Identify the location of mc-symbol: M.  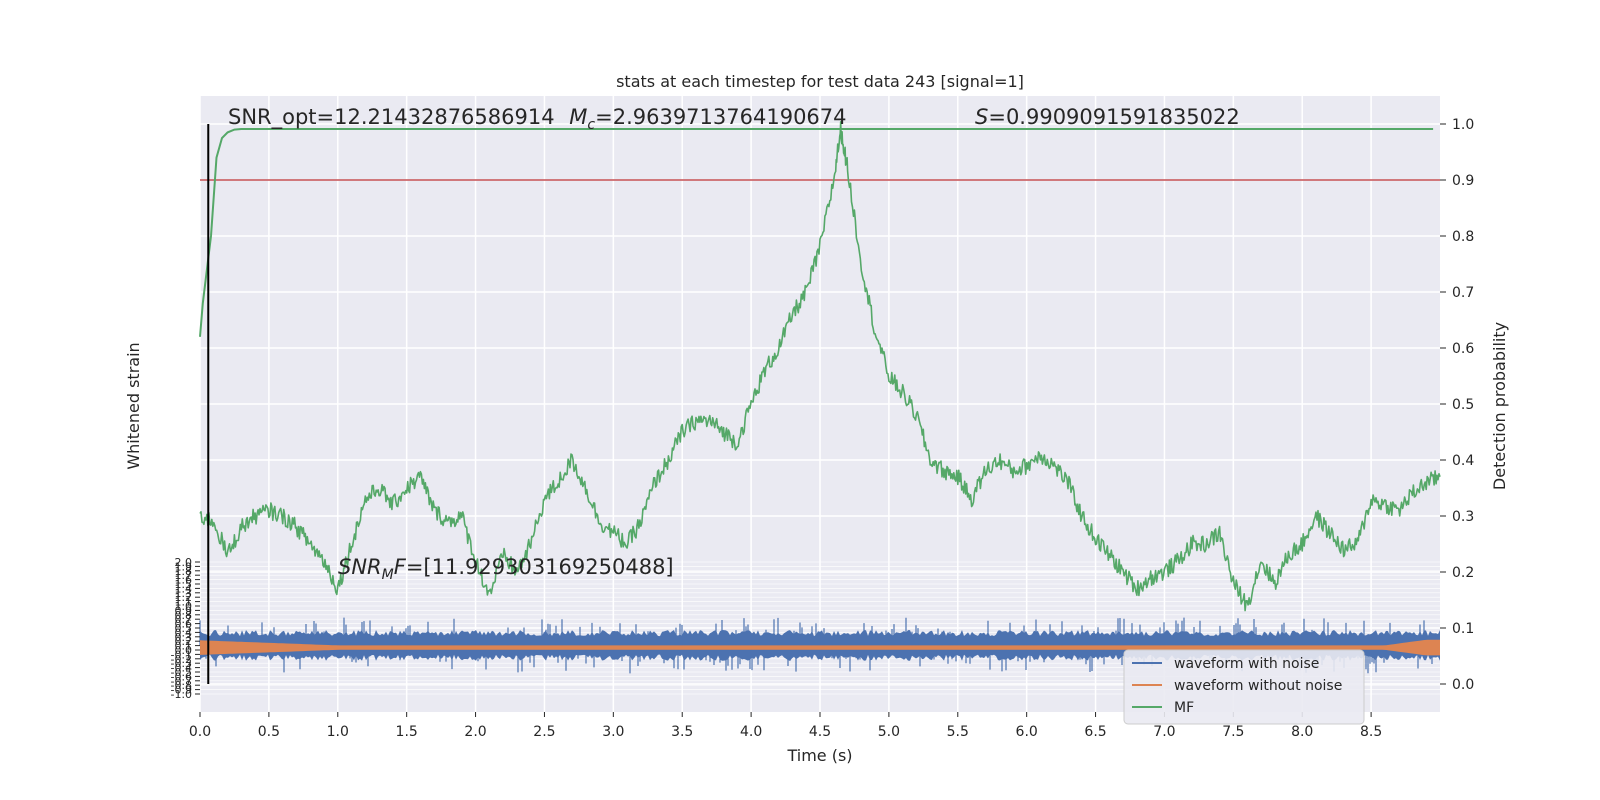
(578, 117).